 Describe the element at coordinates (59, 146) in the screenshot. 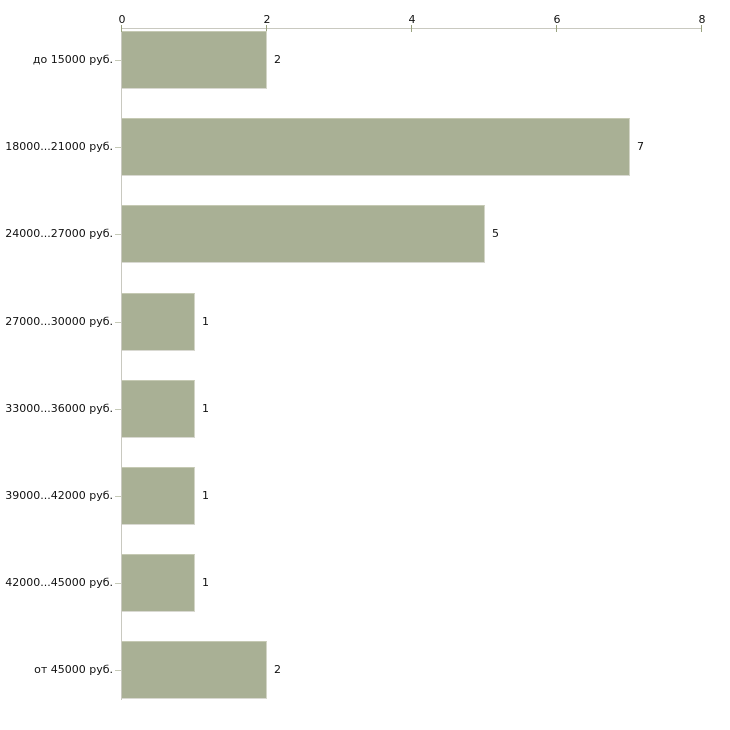

I see `category-label: 18000...21000 руб.` at that location.